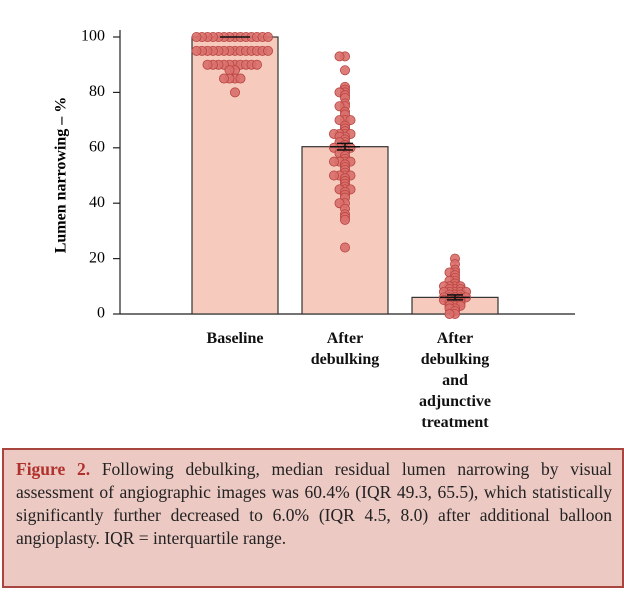  I want to click on x-tick-label: After debulking and adjunctive treatment, so click(455, 380).